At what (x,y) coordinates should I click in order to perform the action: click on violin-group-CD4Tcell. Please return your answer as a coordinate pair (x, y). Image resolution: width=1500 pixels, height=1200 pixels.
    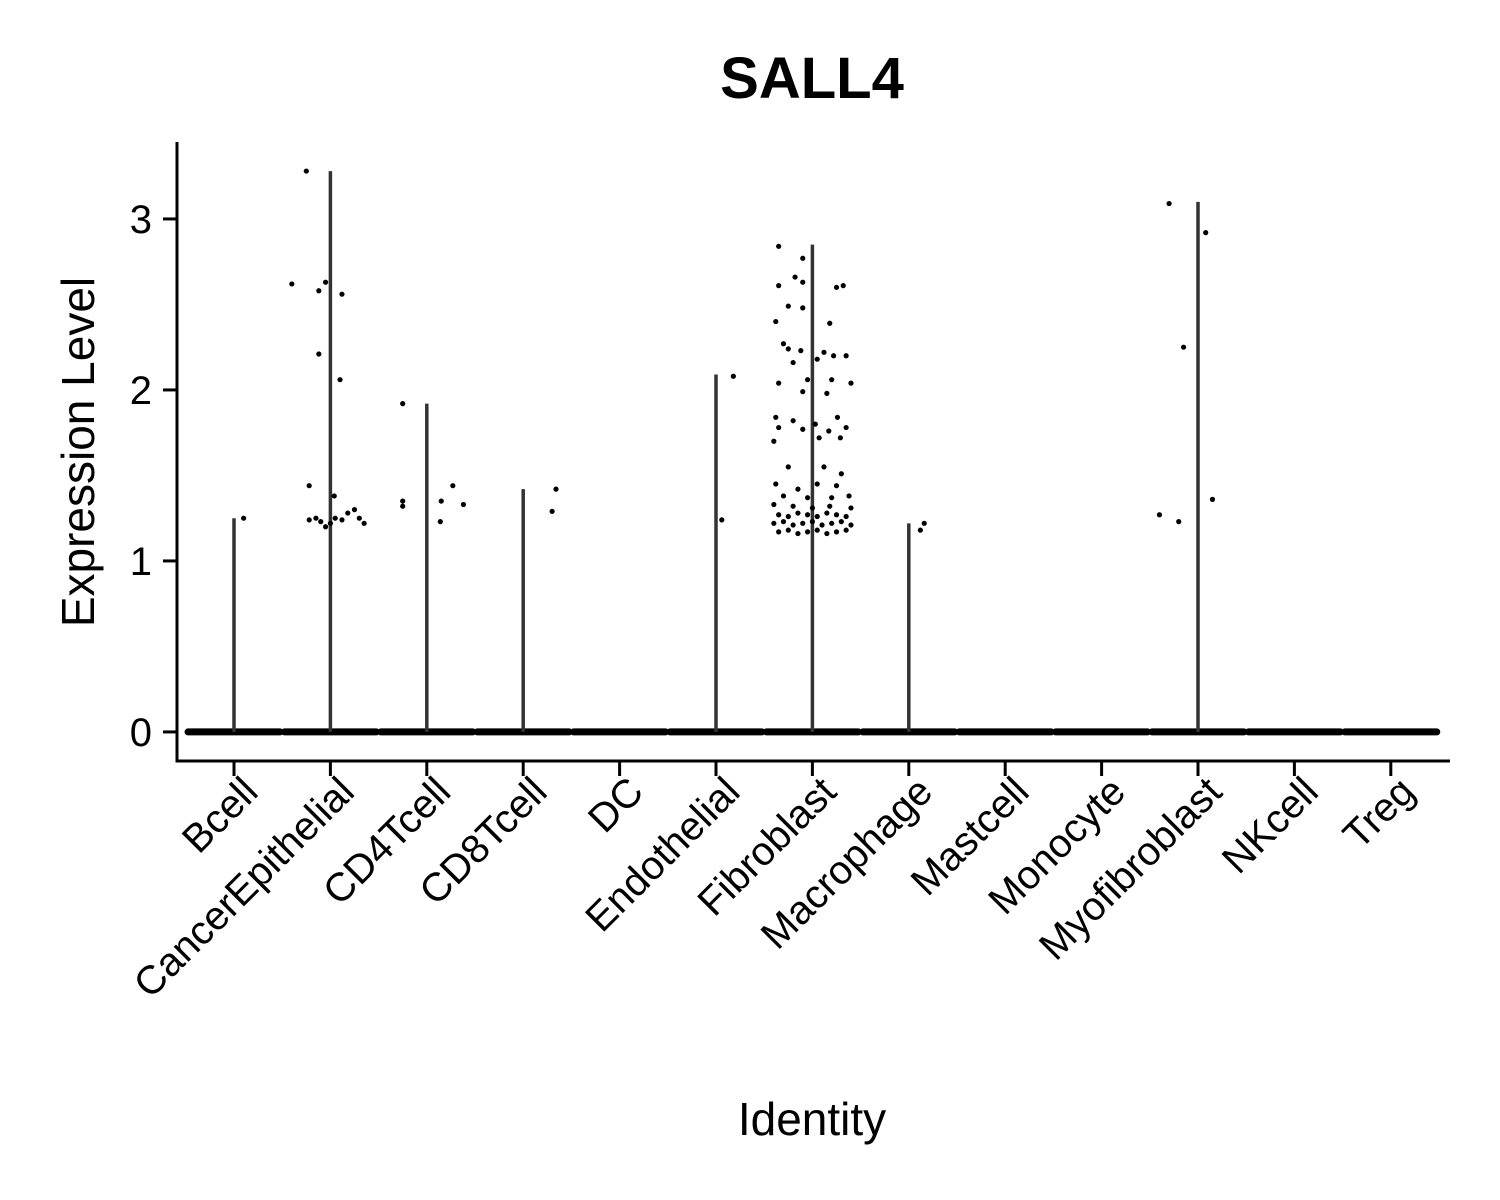
    Looking at the image, I should click on (427, 568).